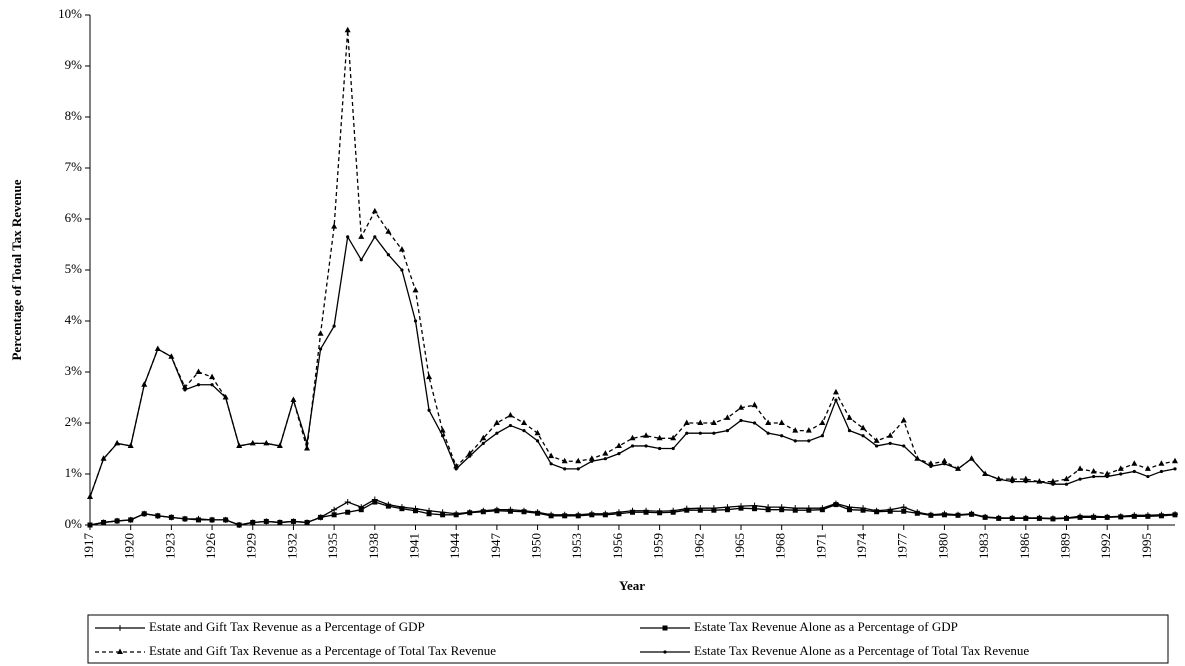 This screenshot has height=666, width=1185. I want to click on x-tick-label: 1941, so click(413, 546).